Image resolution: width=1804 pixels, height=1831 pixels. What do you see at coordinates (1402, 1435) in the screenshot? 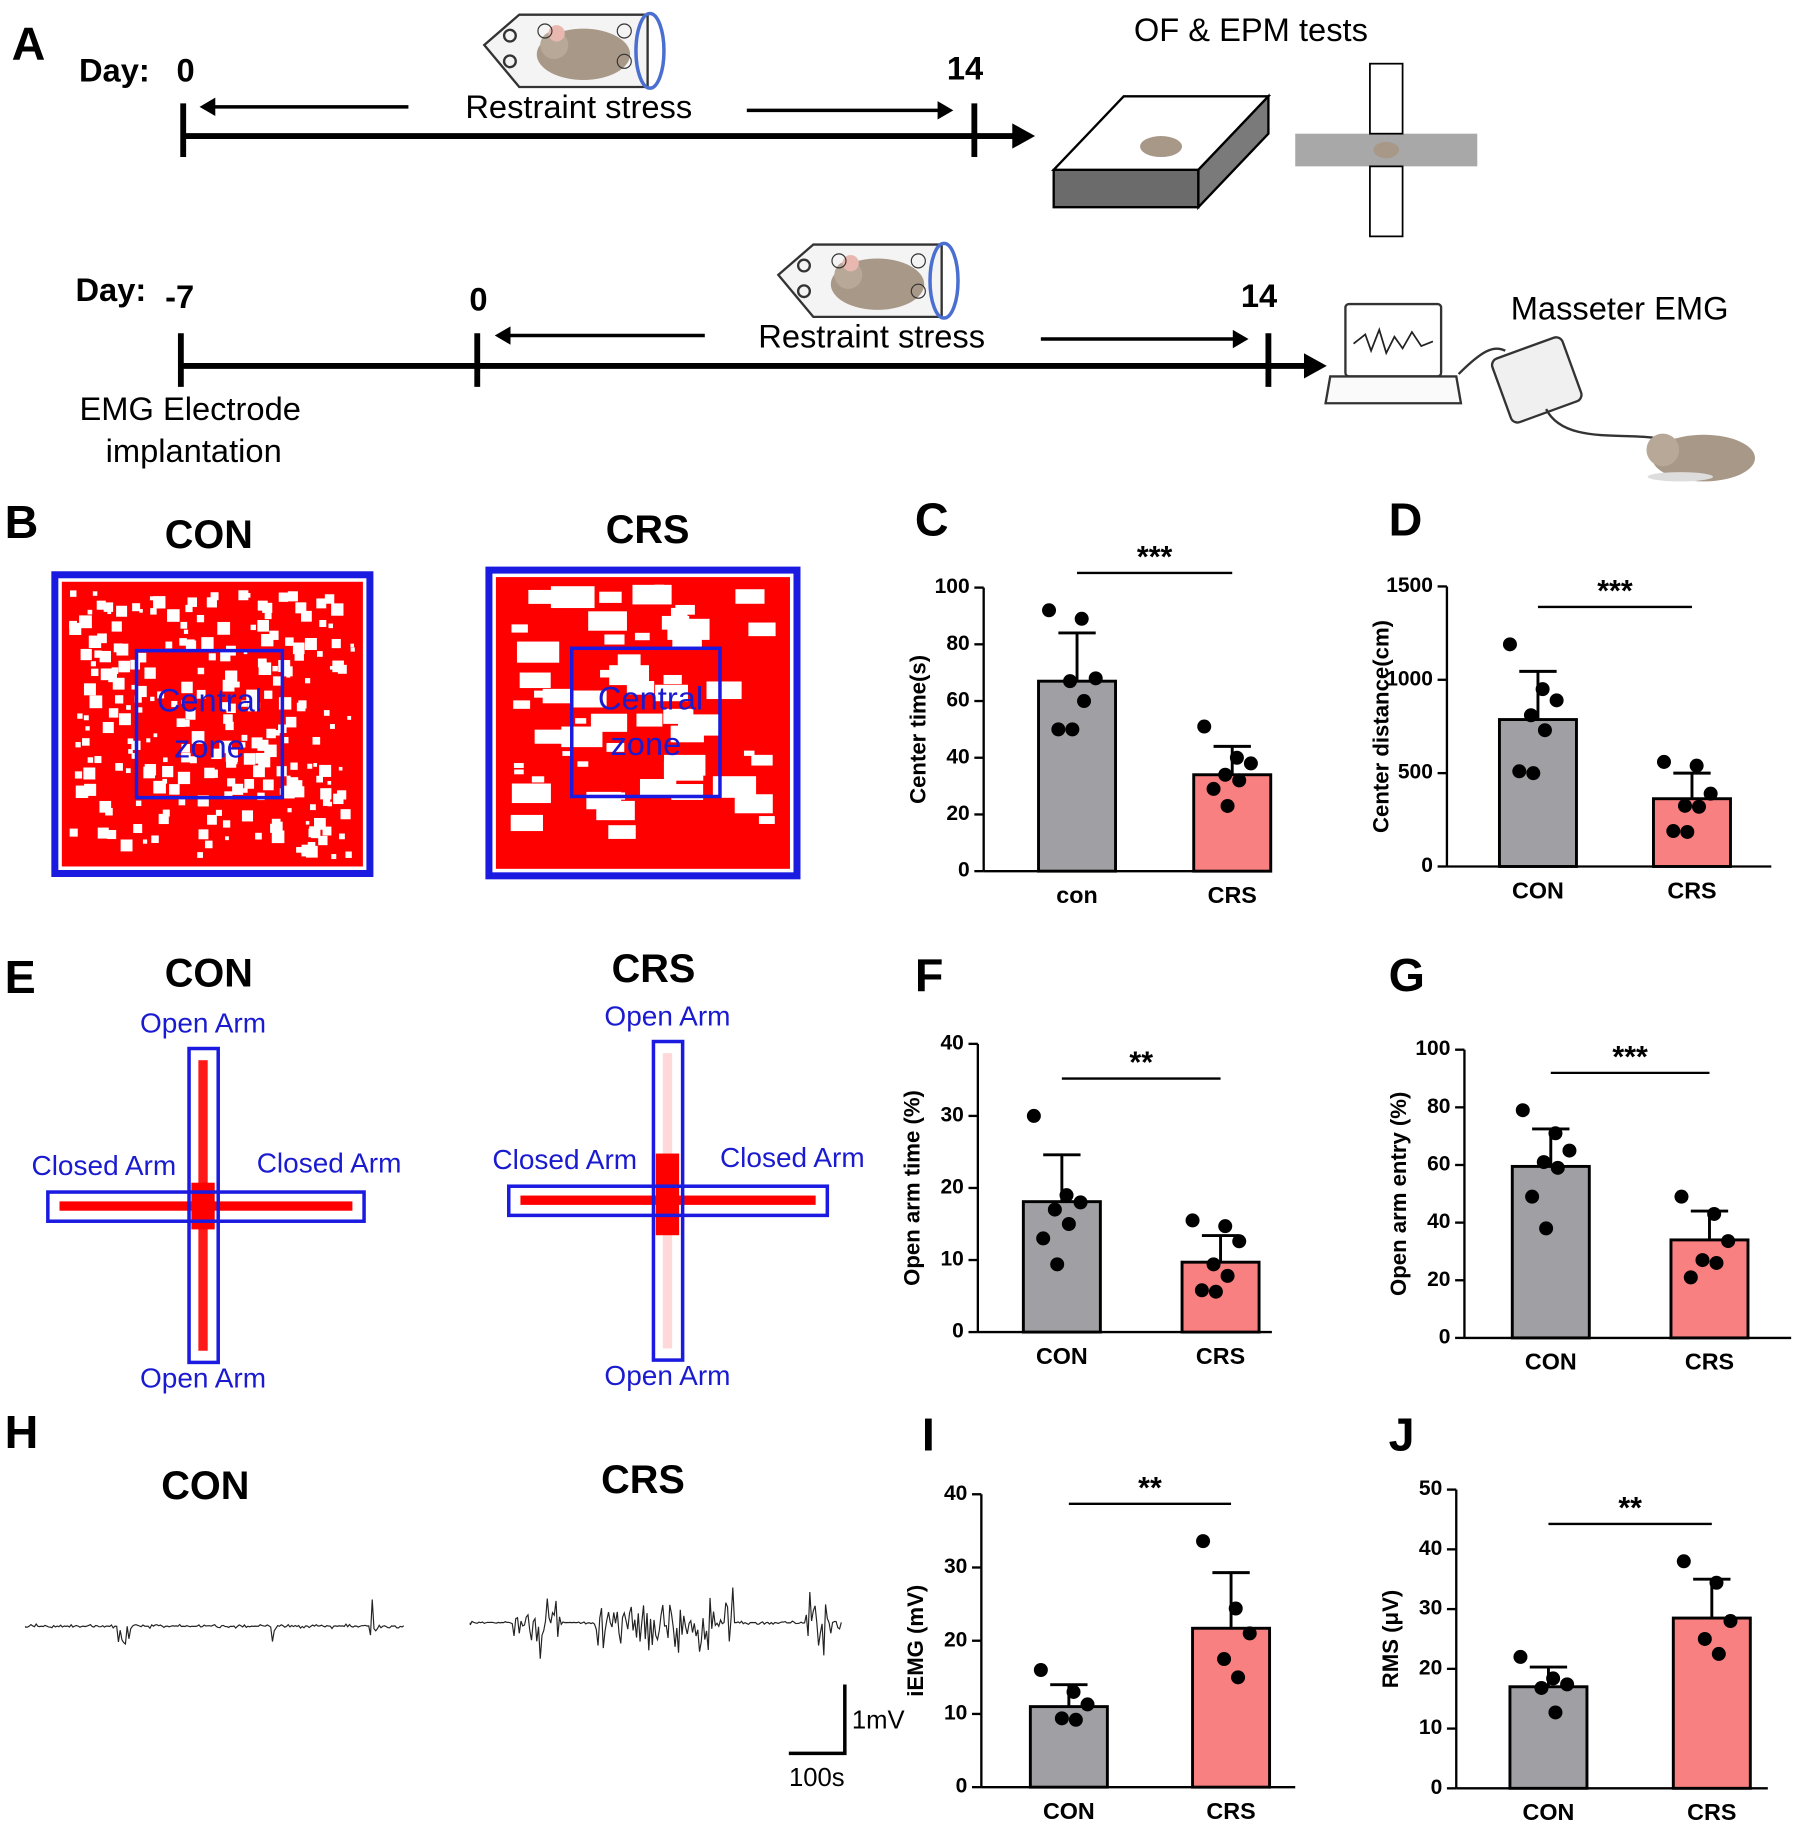
I see `panel-letter: J` at bounding box center [1402, 1435].